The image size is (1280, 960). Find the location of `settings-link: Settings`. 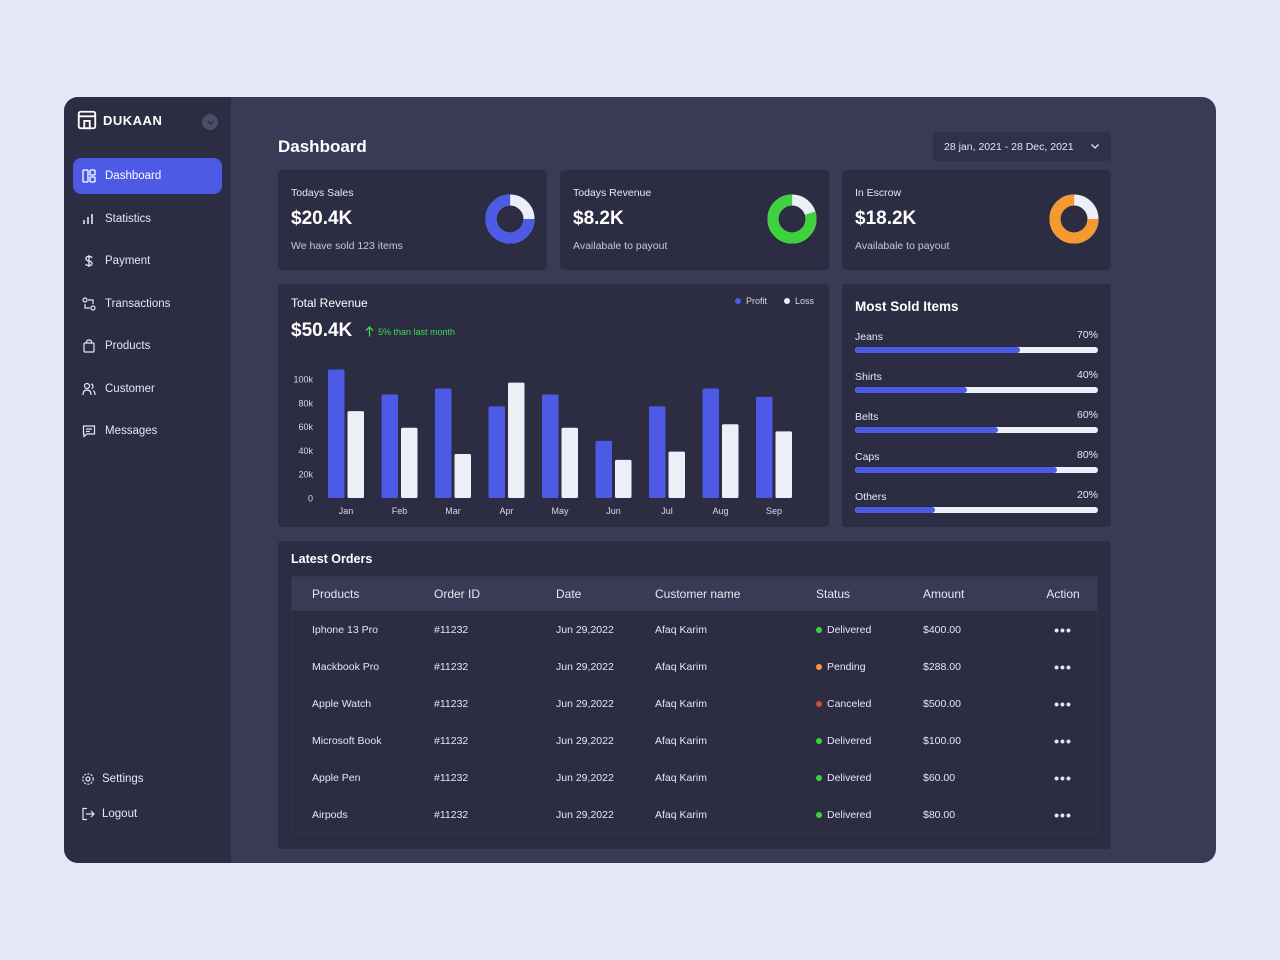

settings-link: Settings is located at coordinates (112, 779).